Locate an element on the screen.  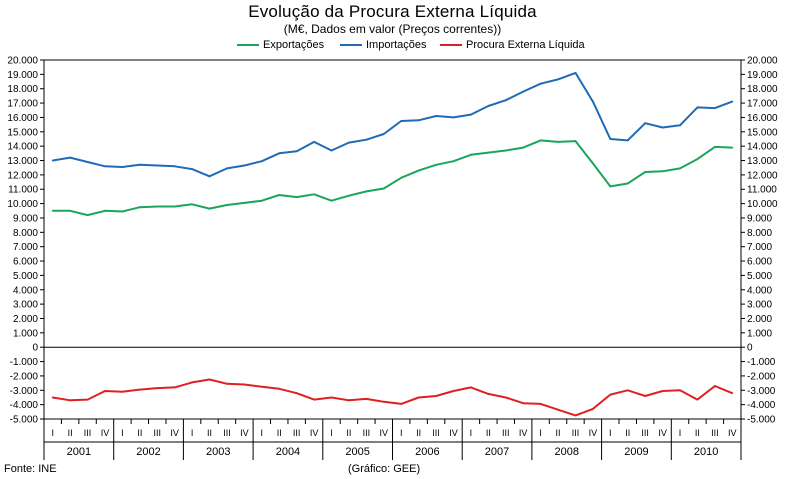
y-tick-label-right: 6.000 is located at coordinates (759, 262).